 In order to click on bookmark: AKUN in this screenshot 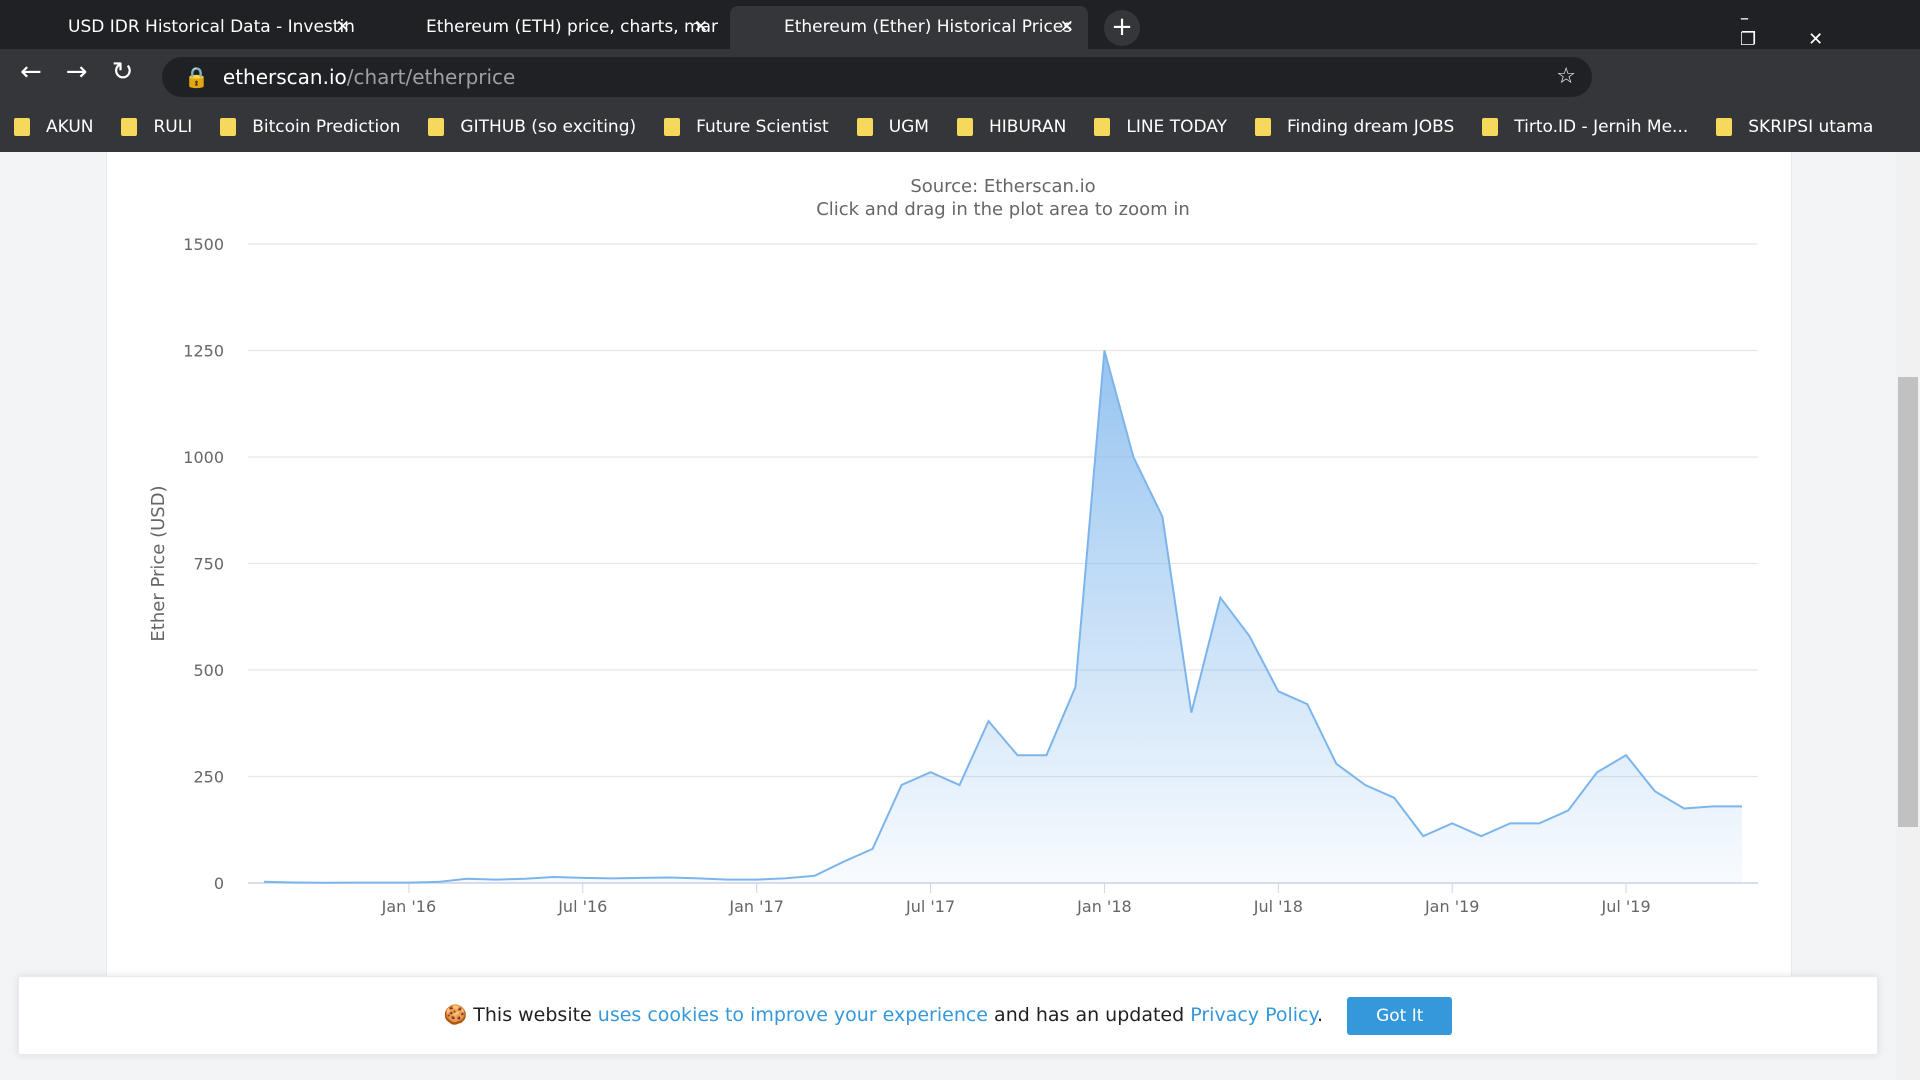, I will do `click(53, 127)`.